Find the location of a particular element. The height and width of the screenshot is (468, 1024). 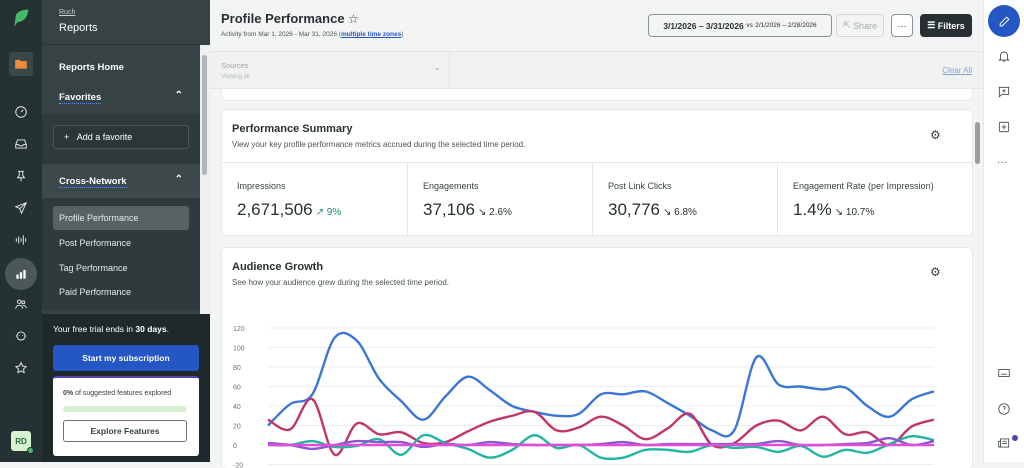

send-icon is located at coordinates (21, 208).